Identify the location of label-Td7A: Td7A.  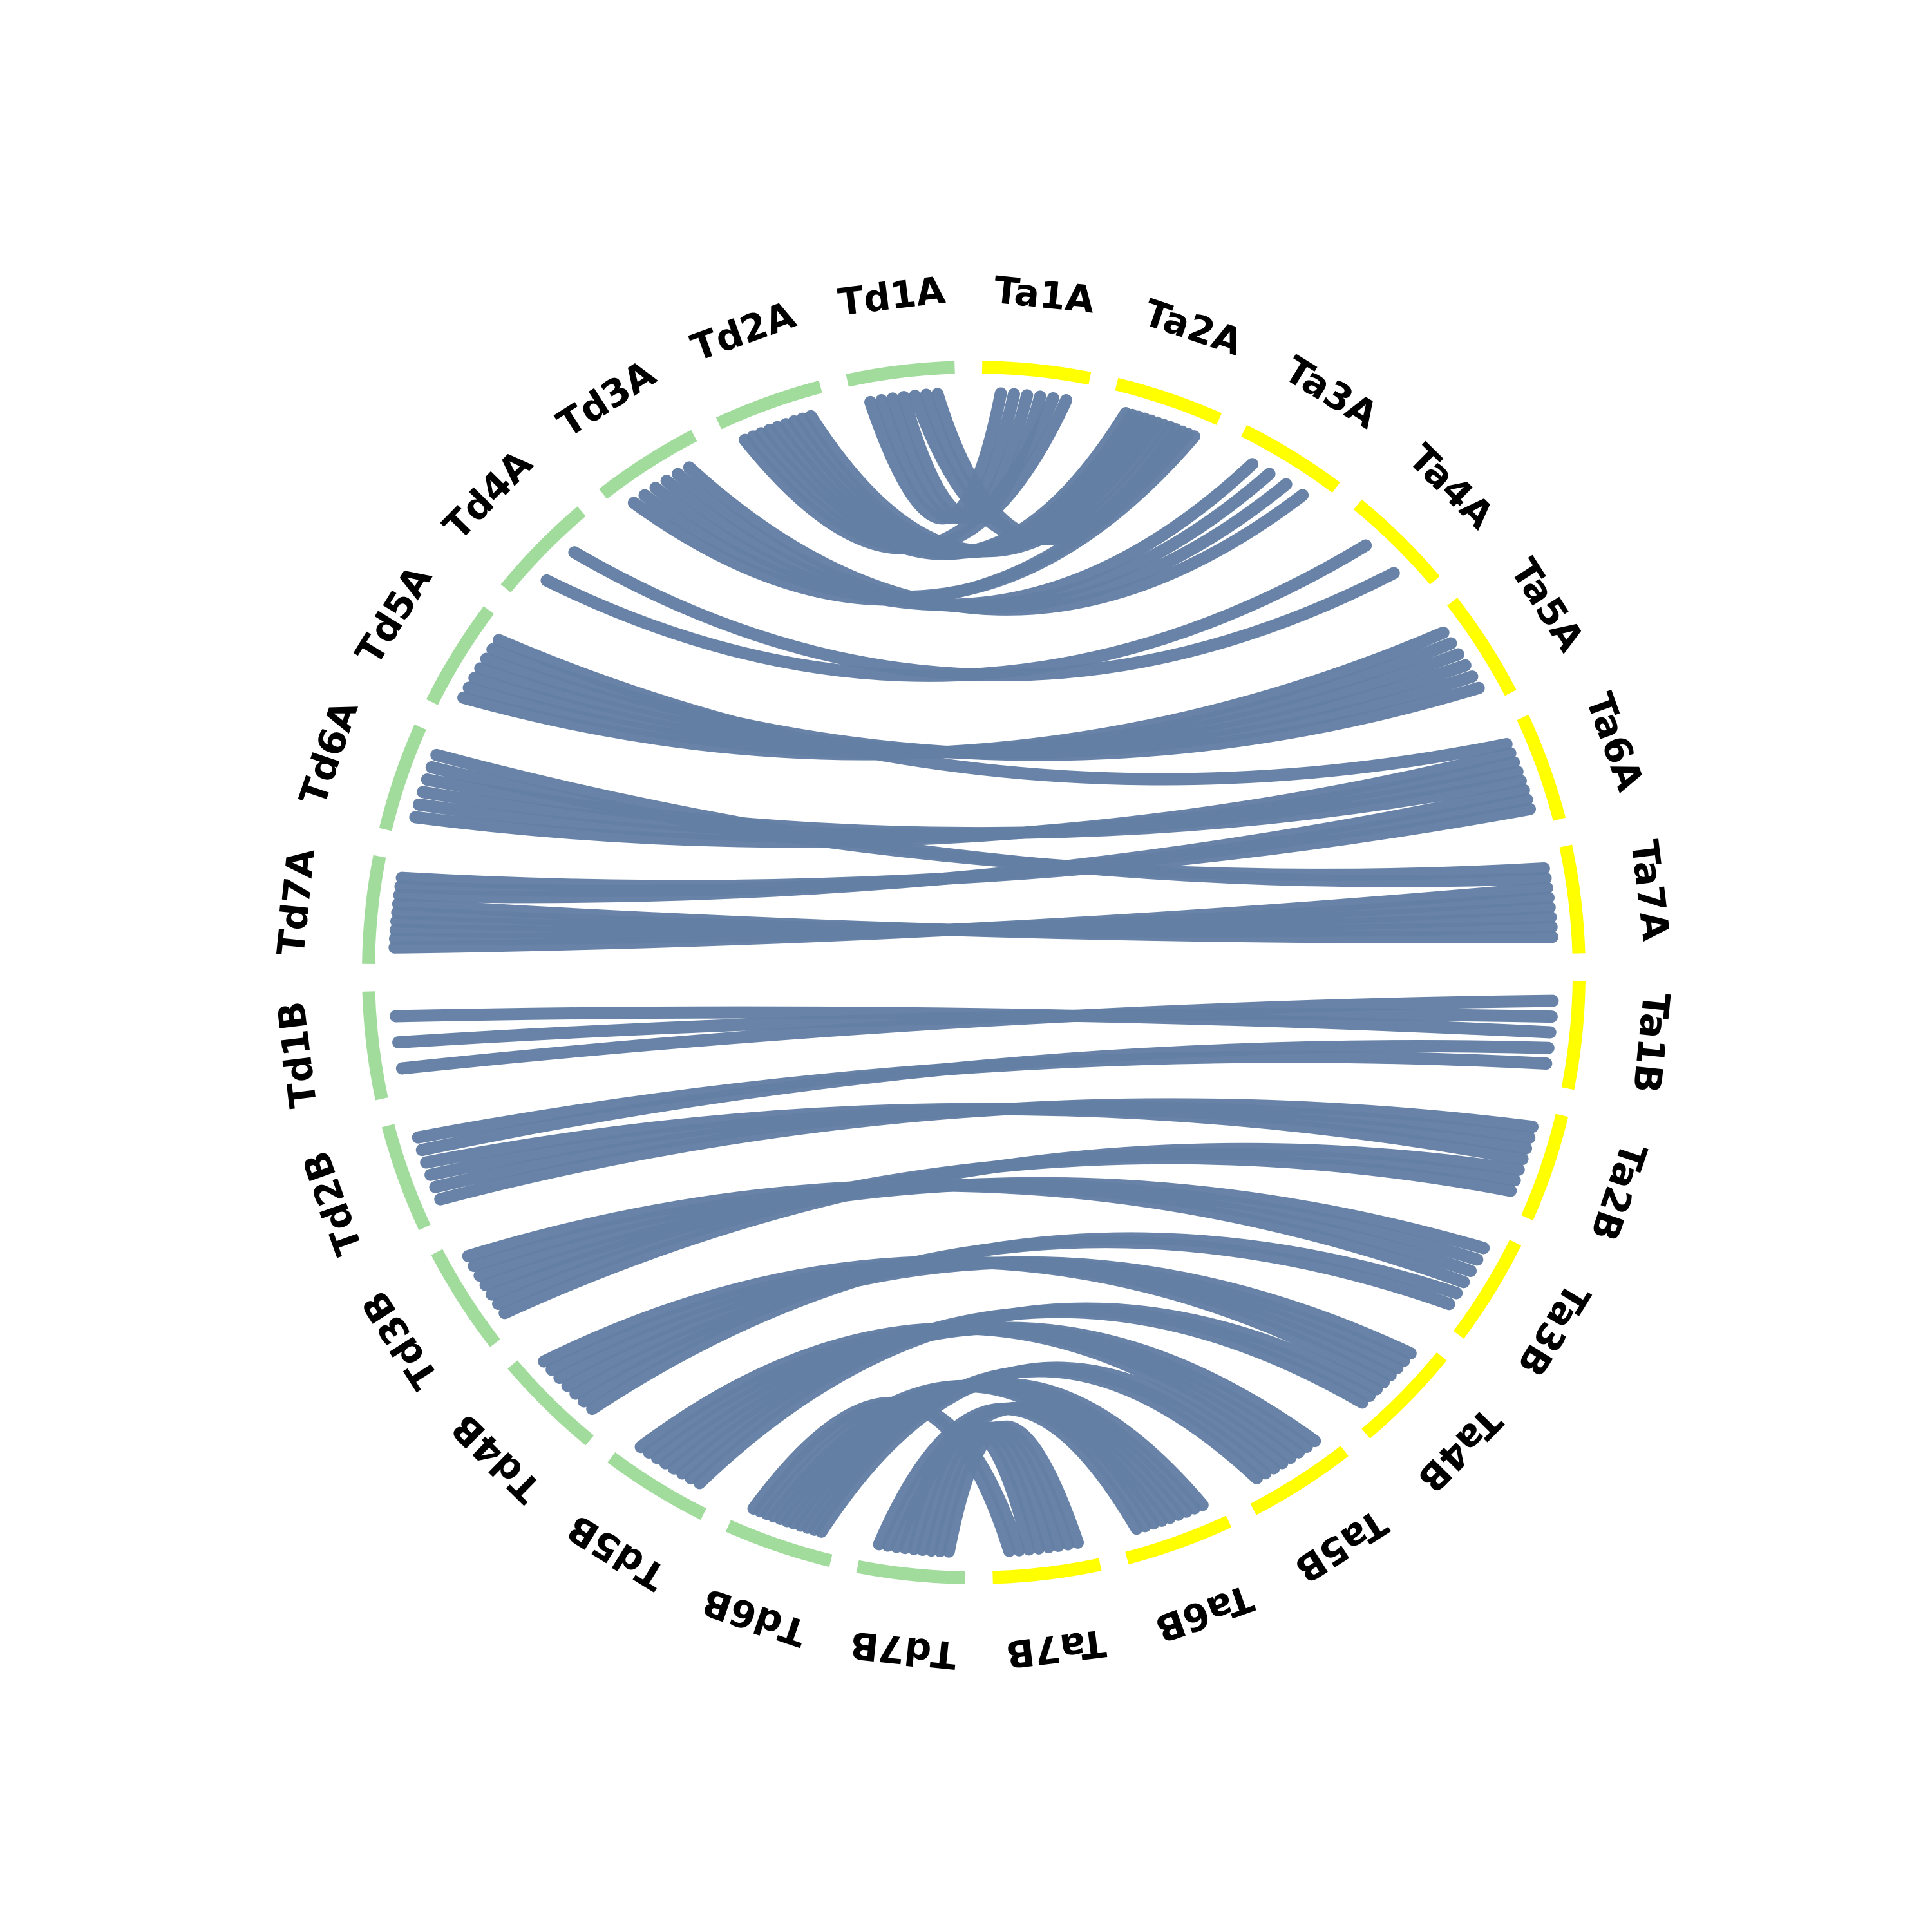
(296, 902).